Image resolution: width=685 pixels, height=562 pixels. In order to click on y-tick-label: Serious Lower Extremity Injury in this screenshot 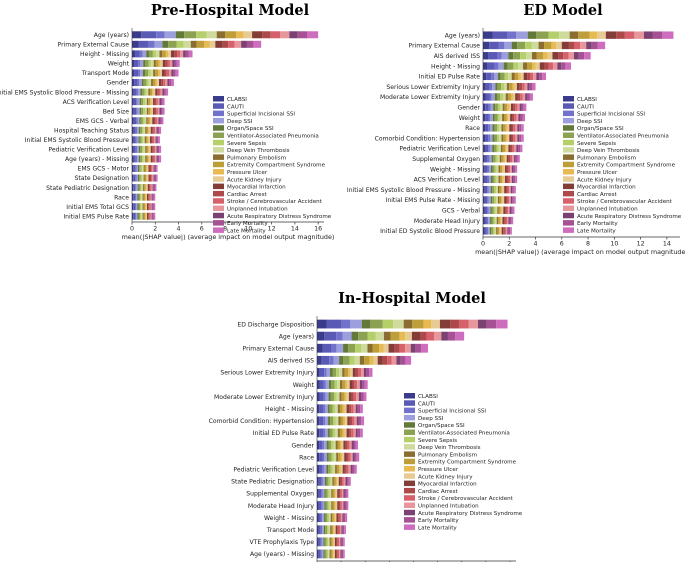, I will do `click(433, 87)`.